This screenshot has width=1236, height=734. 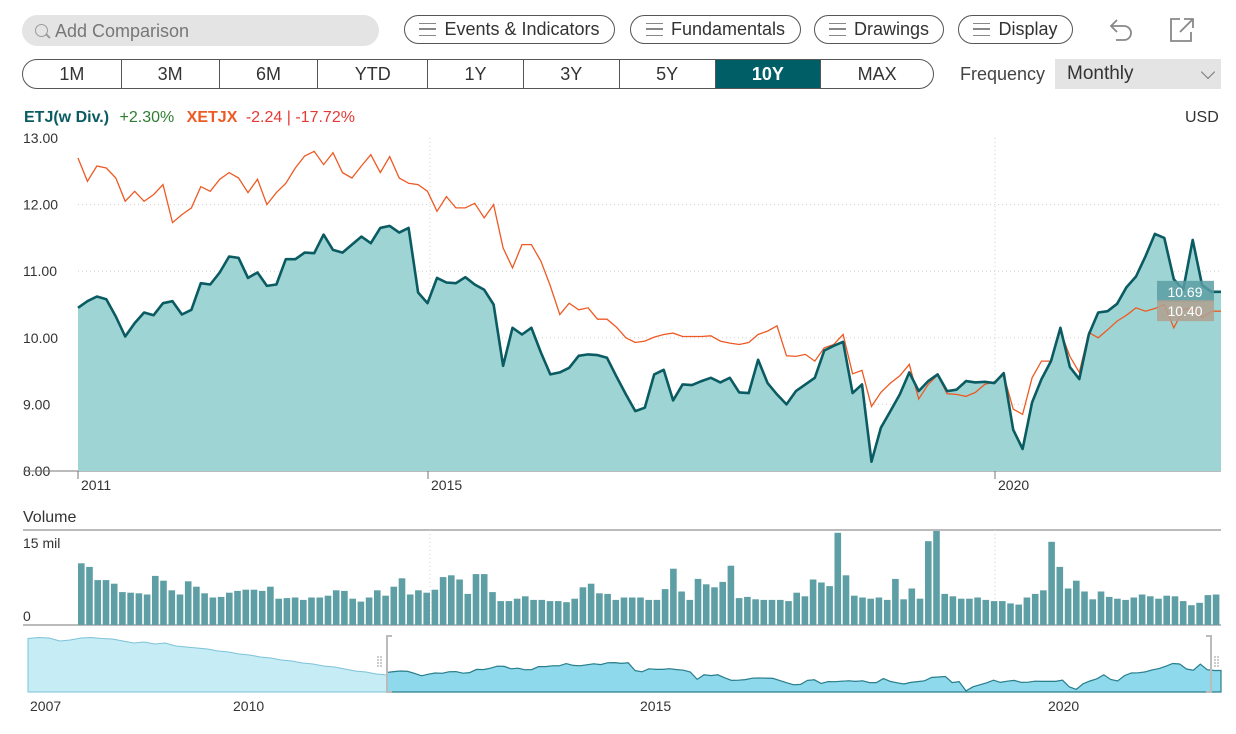 What do you see at coordinates (1209, 664) in the screenshot?
I see `navigator-right-bracket` at bounding box center [1209, 664].